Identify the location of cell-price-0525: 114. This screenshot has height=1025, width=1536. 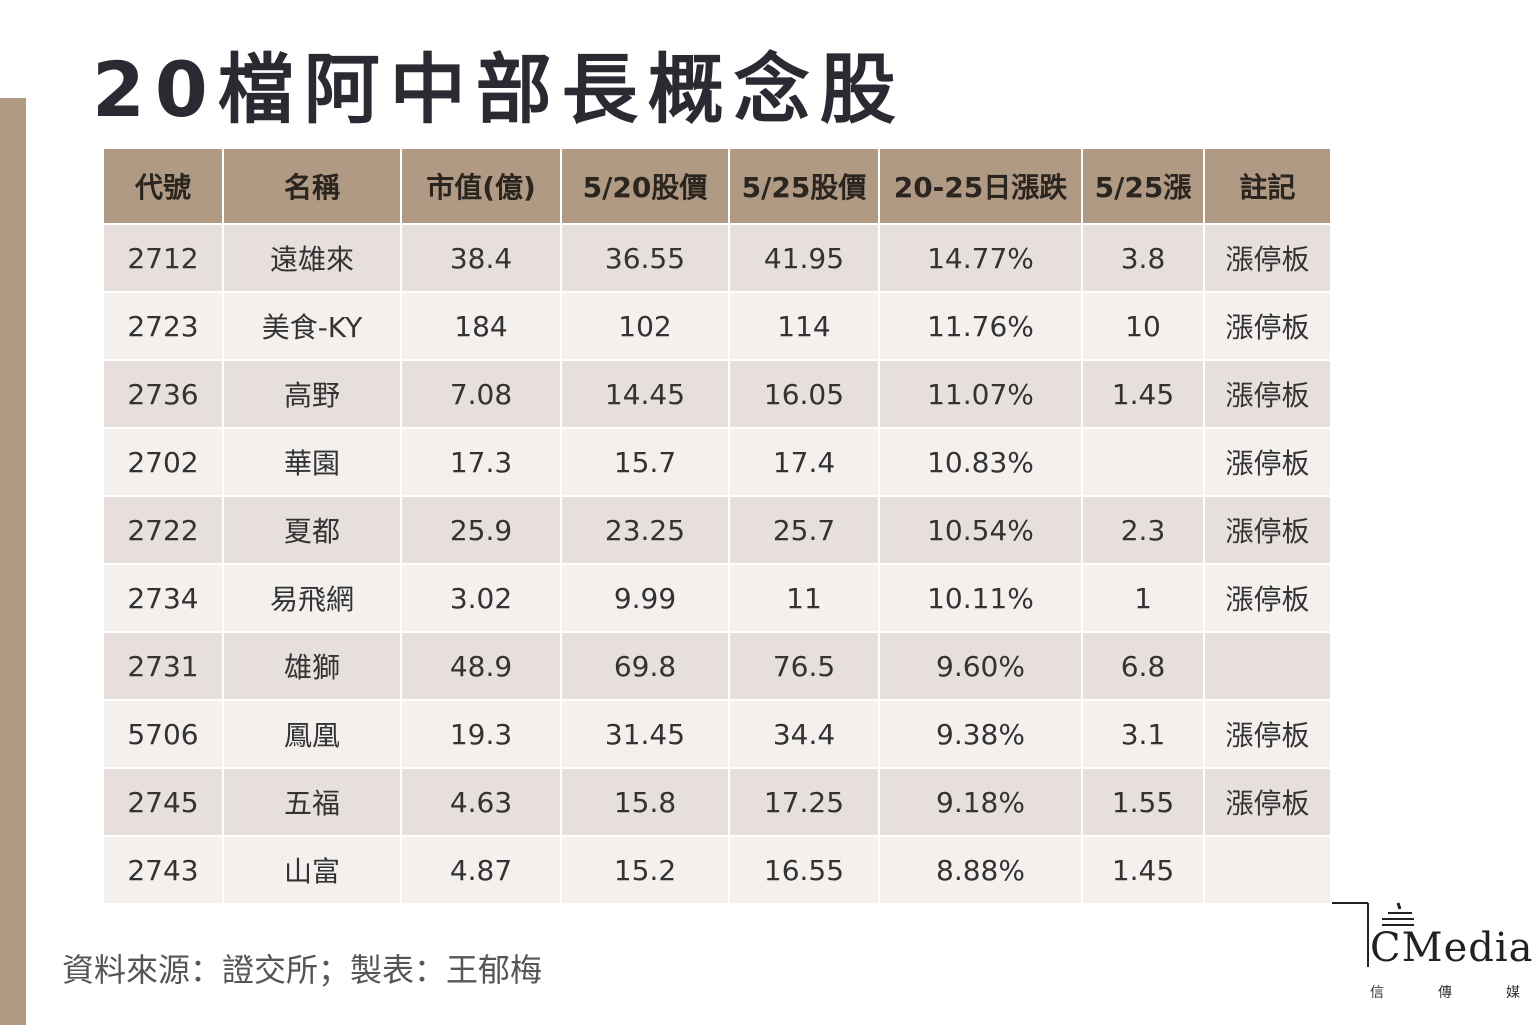
(804, 326).